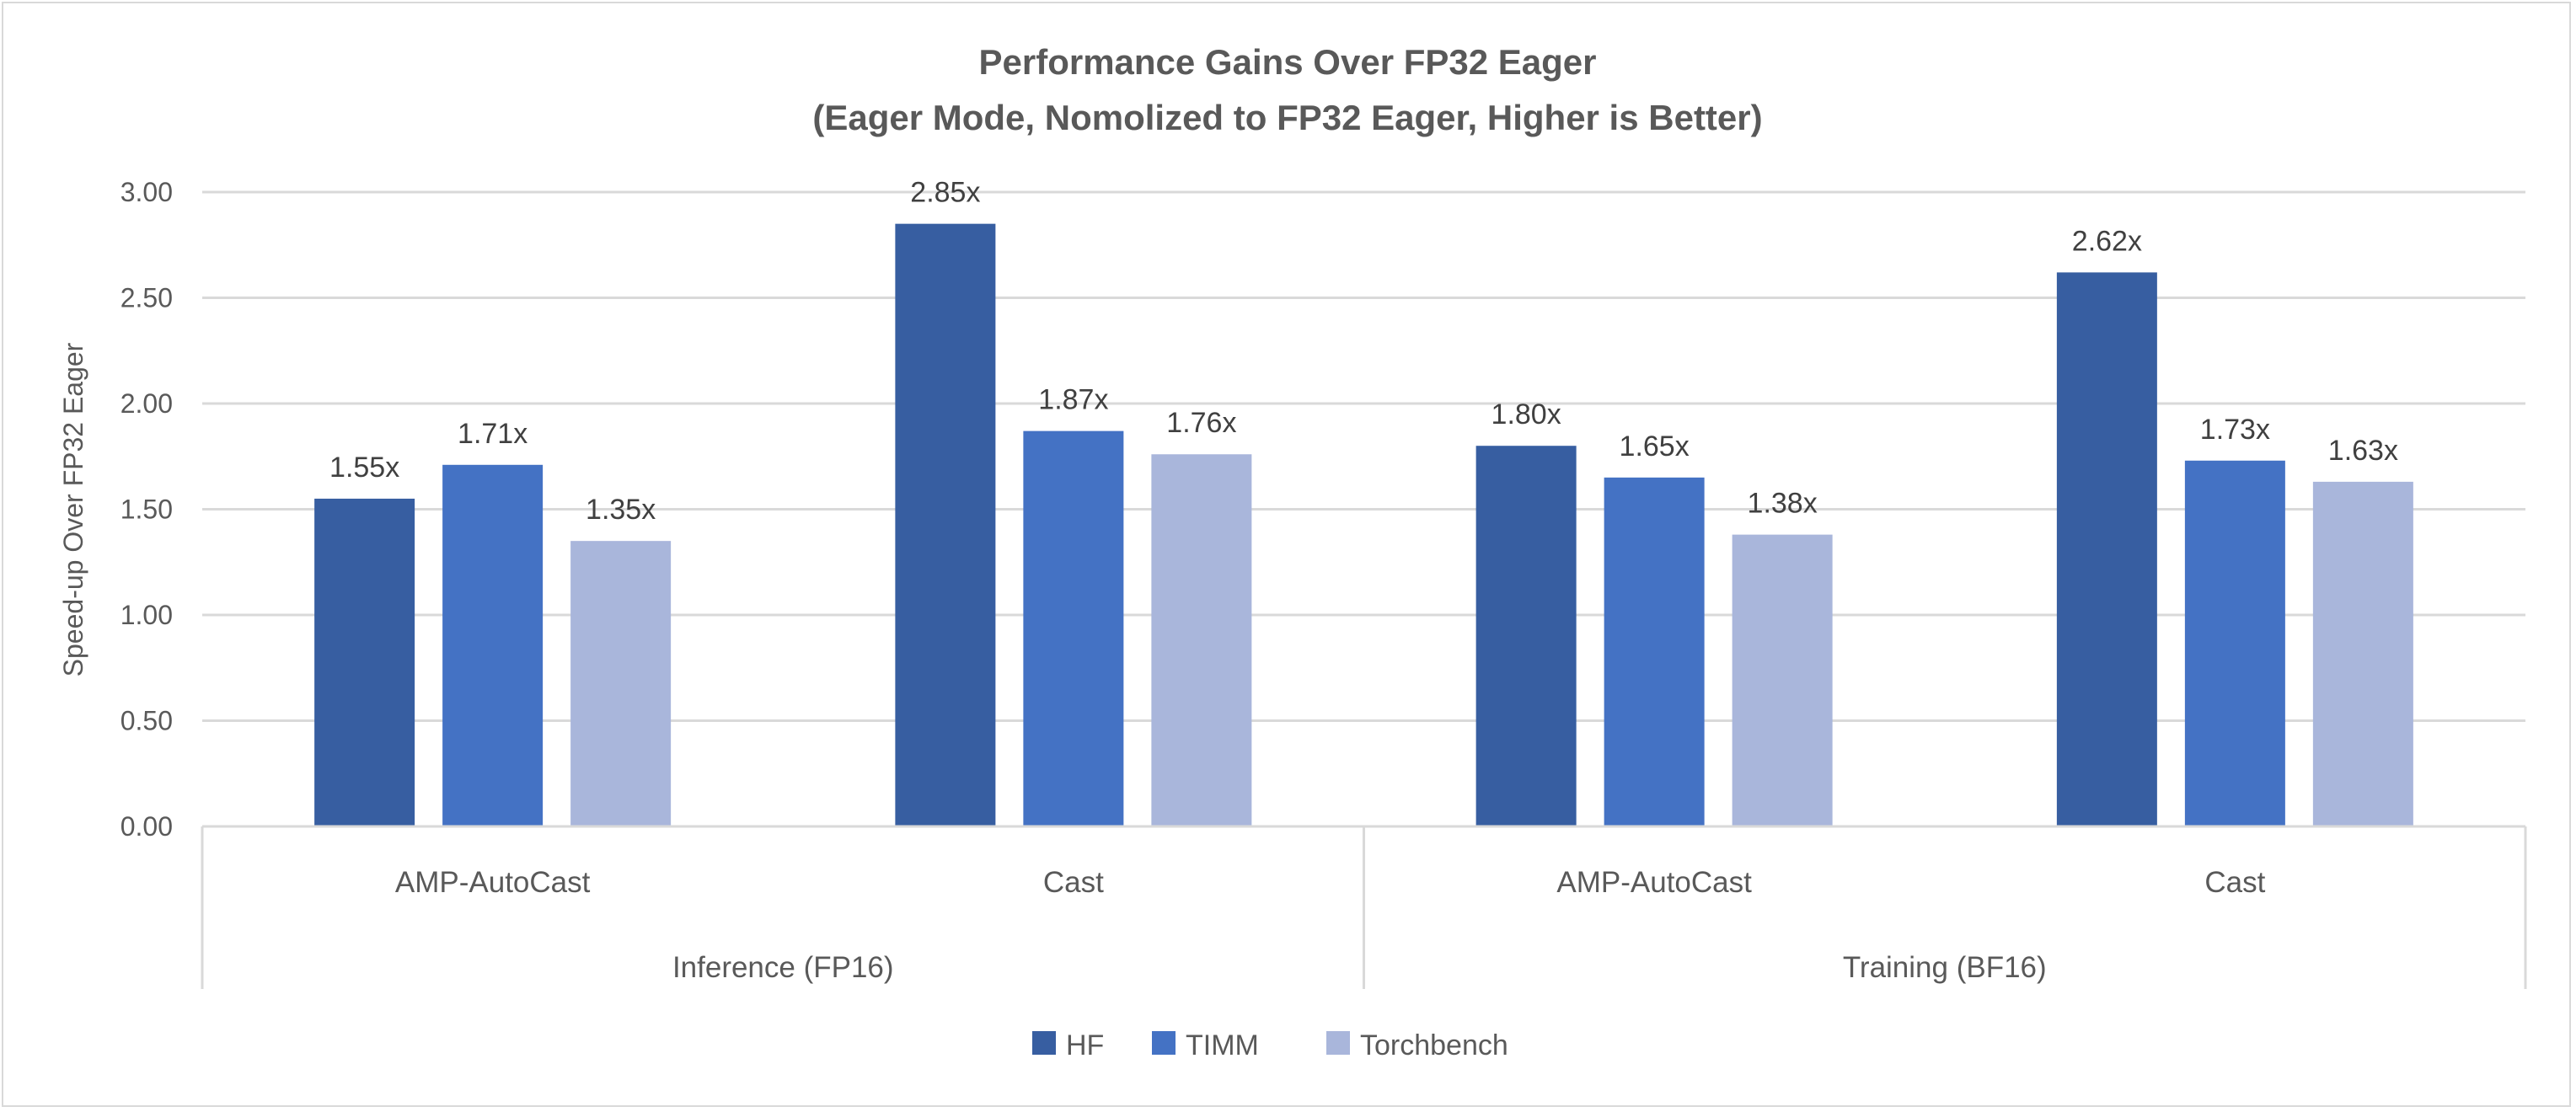 The width and height of the screenshot is (2576, 1112). What do you see at coordinates (2363, 451) in the screenshot?
I see `data-label: 1.63x` at bounding box center [2363, 451].